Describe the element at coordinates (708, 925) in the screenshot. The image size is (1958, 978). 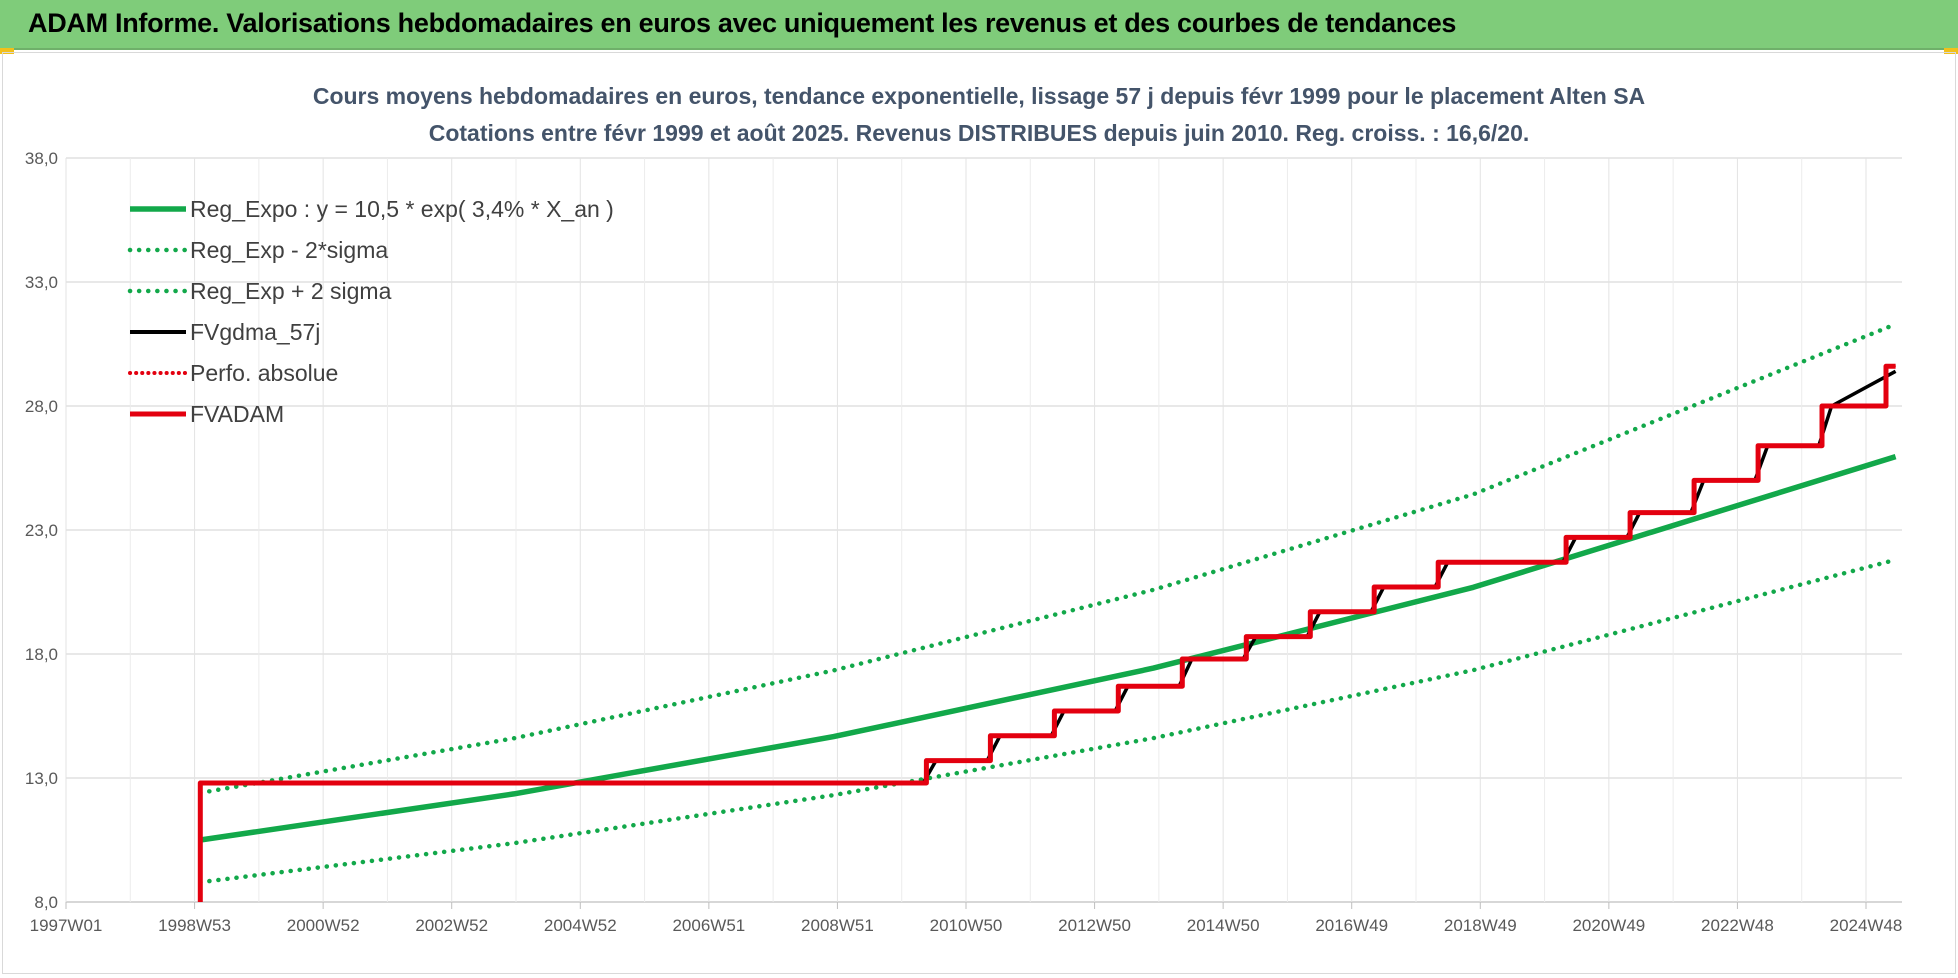
I see `x-tick-label: 2006W51` at that location.